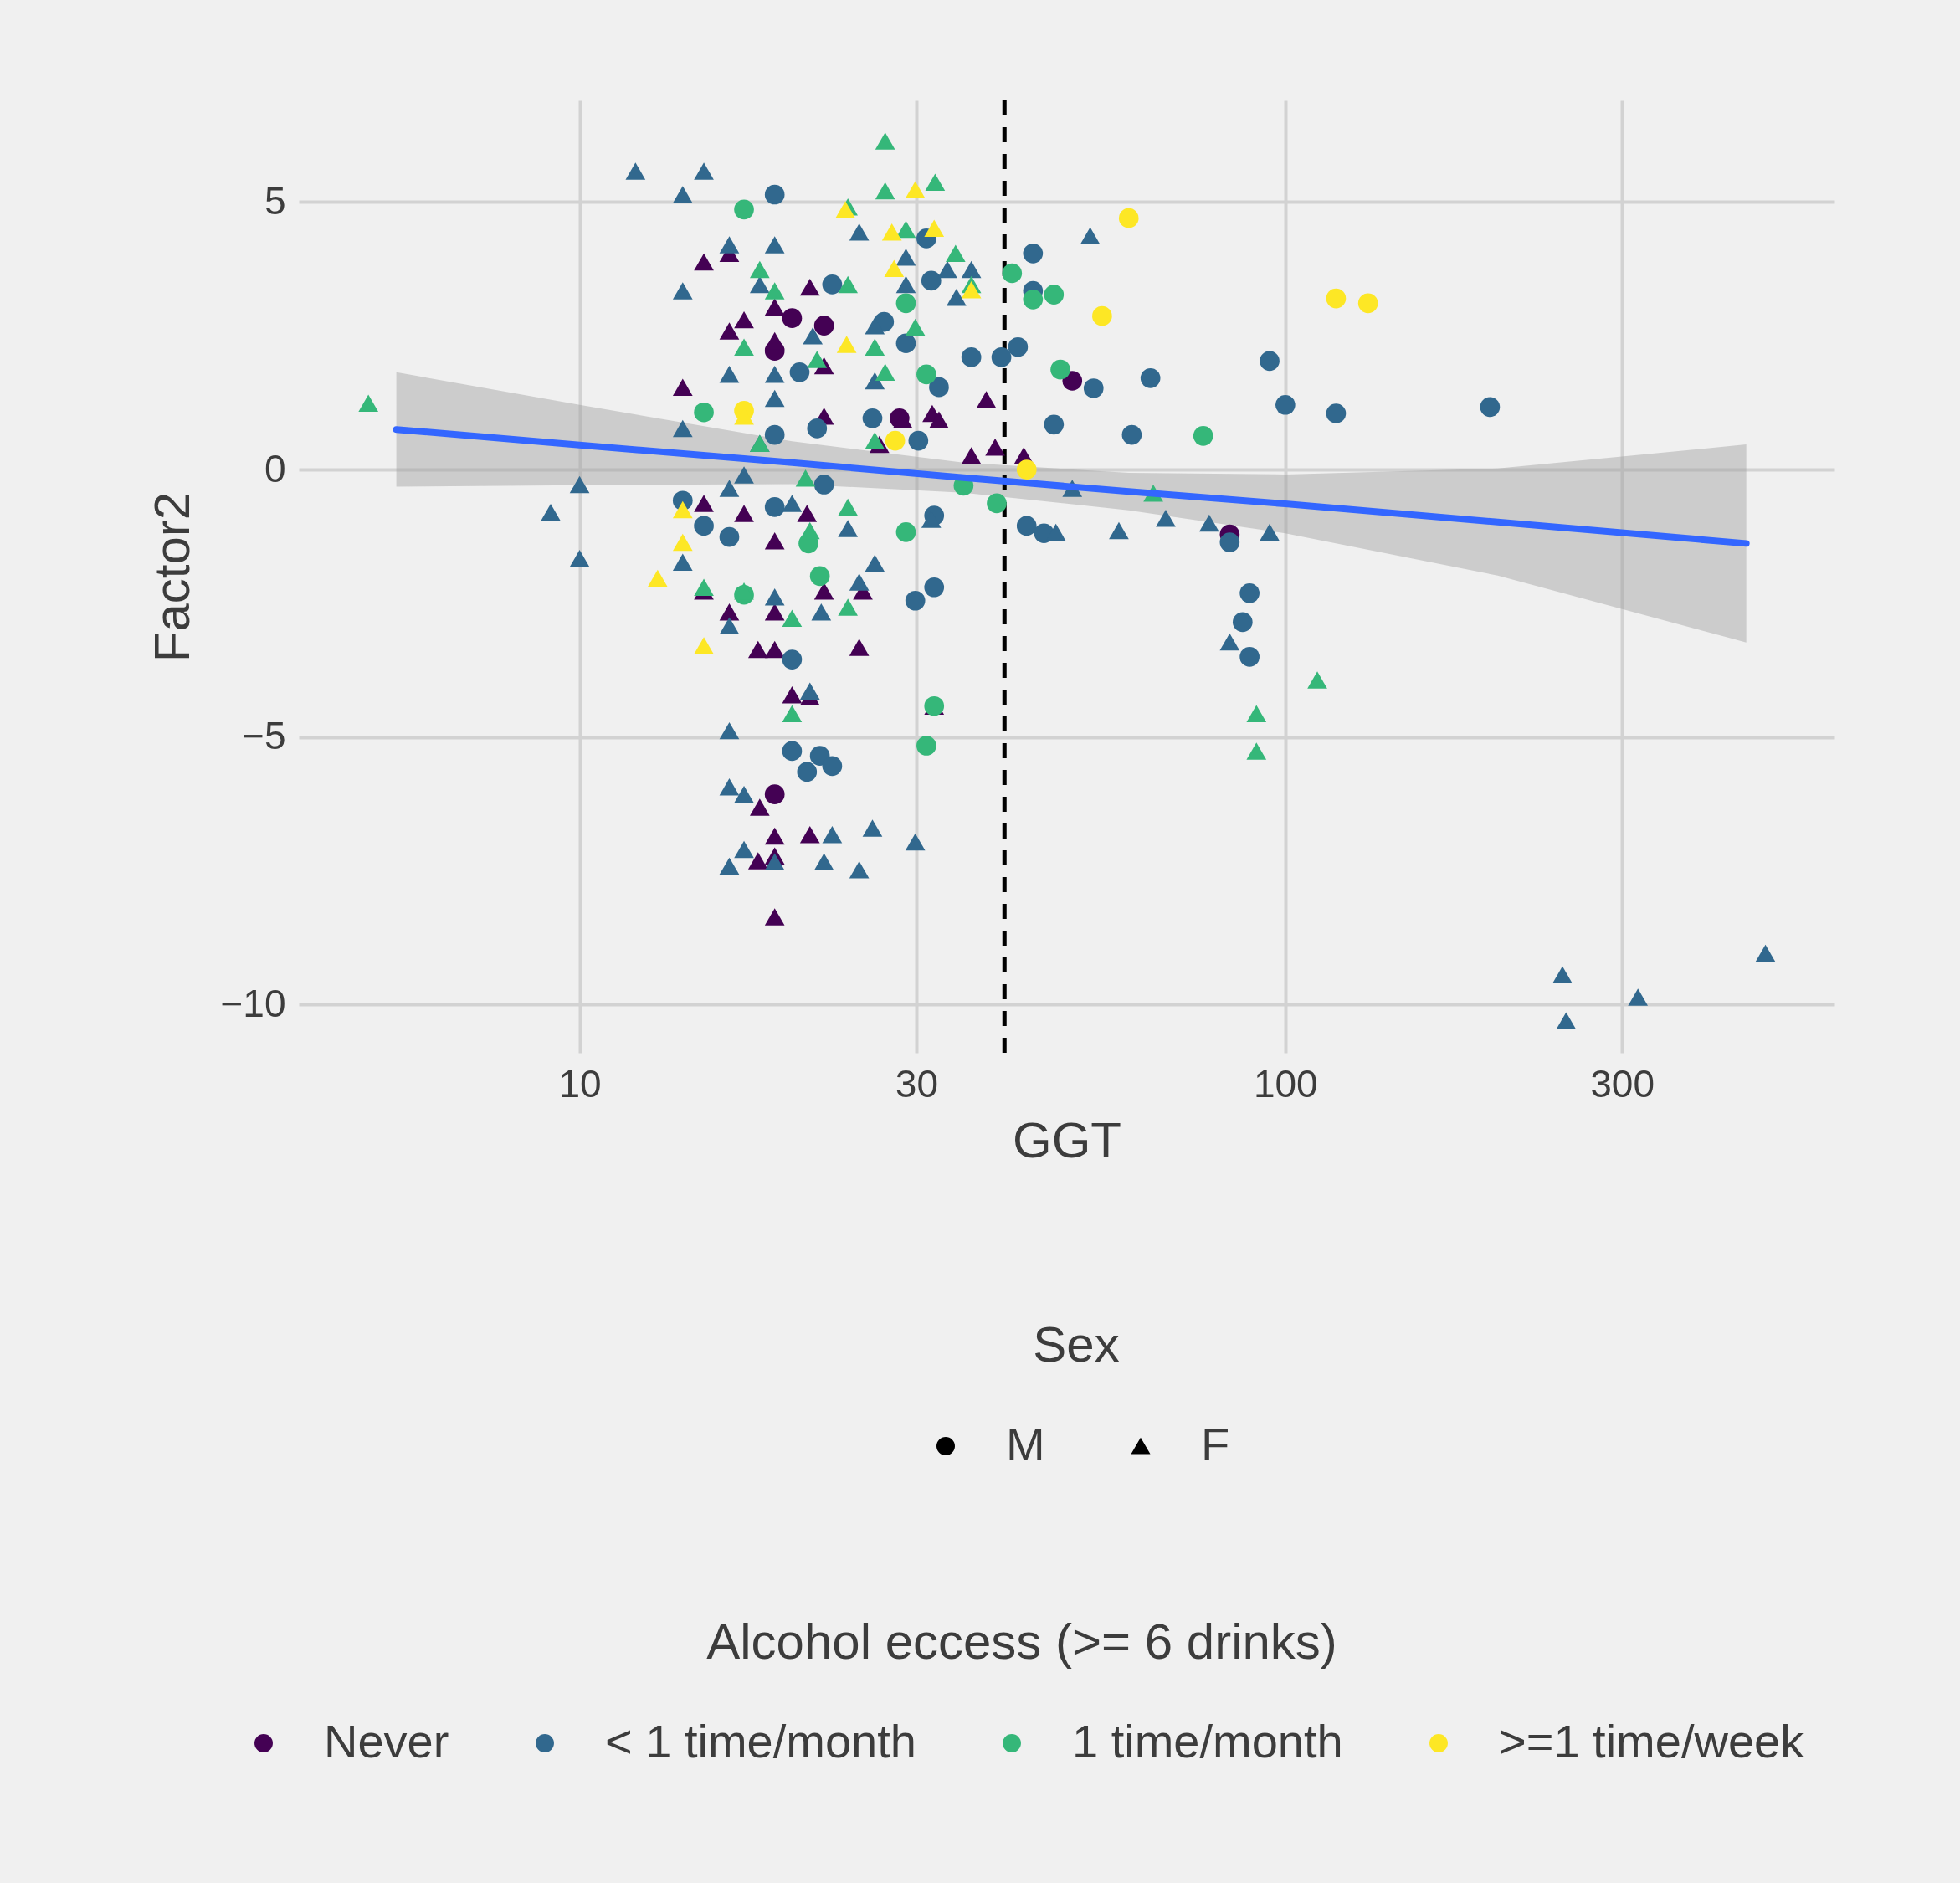  Describe the element at coordinates (386, 1742) in the screenshot. I see `legend-label: Never` at that location.